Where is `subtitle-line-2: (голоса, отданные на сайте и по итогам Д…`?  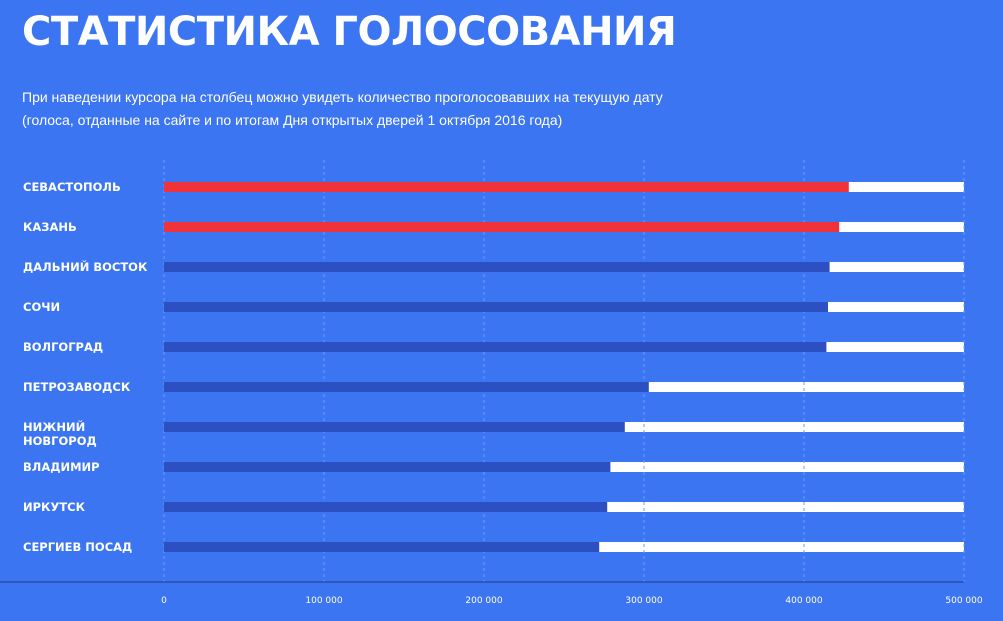 subtitle-line-2: (голоса, отданные на сайте и по итогам Д… is located at coordinates (292, 120).